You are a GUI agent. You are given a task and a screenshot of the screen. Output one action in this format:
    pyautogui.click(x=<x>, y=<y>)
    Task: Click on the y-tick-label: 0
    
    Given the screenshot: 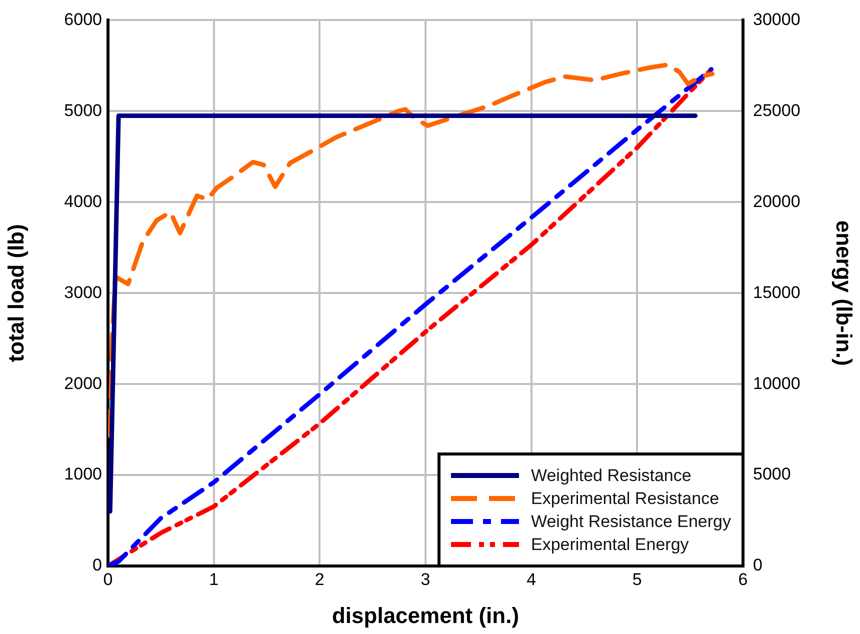 What is the action you would take?
    pyautogui.click(x=97, y=565)
    